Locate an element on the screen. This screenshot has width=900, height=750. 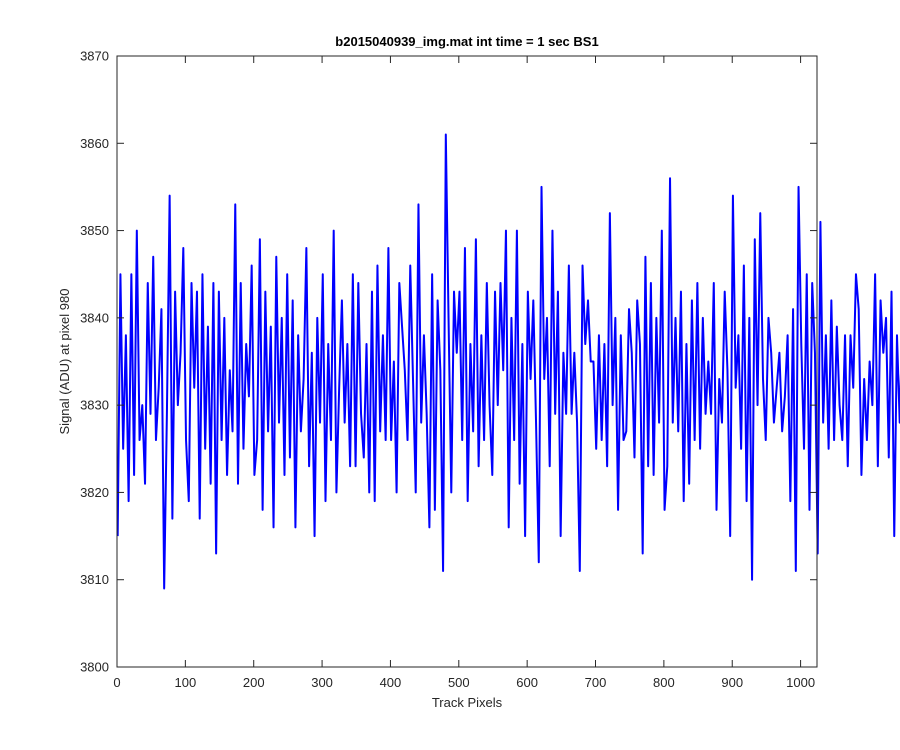
x-tick-label: 900 is located at coordinates (732, 682).